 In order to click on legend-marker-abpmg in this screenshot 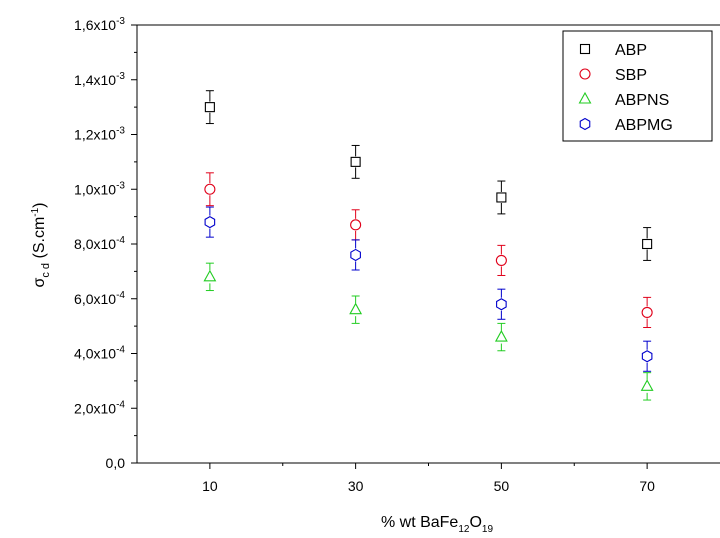, I will do `click(585, 124)`.